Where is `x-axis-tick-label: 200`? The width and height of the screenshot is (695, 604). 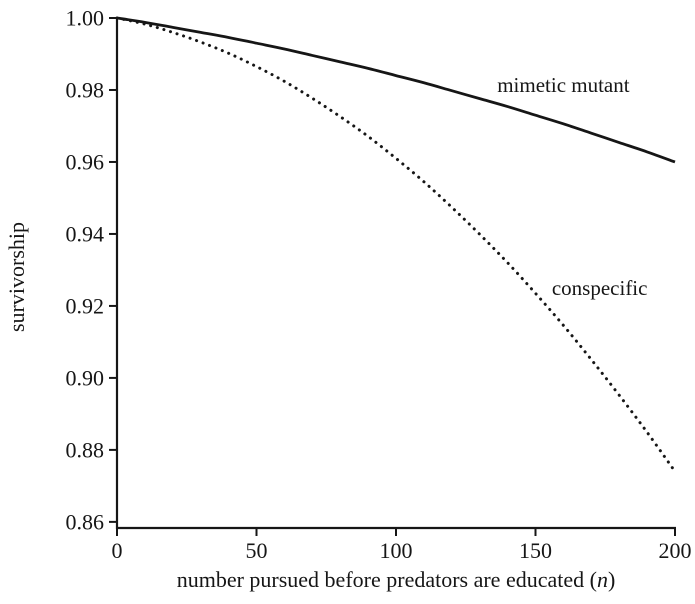 x-axis-tick-label: 200 is located at coordinates (675, 550).